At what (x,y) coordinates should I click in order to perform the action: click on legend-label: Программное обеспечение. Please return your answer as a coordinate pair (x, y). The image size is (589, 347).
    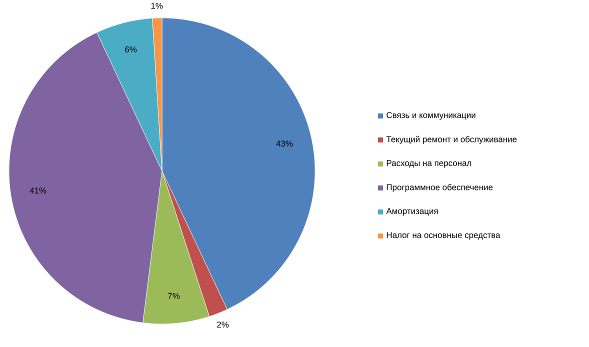
    Looking at the image, I should click on (439, 188).